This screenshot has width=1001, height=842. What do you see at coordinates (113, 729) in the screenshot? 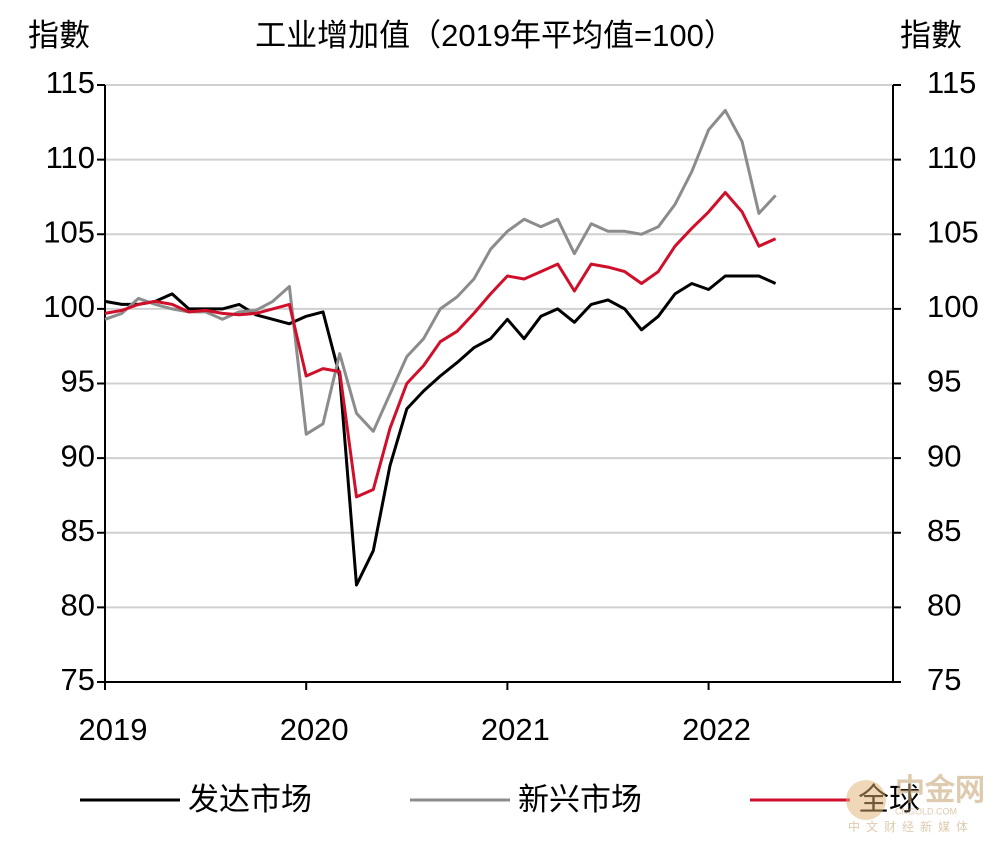
I see `x-tick-label: 2019` at bounding box center [113, 729].